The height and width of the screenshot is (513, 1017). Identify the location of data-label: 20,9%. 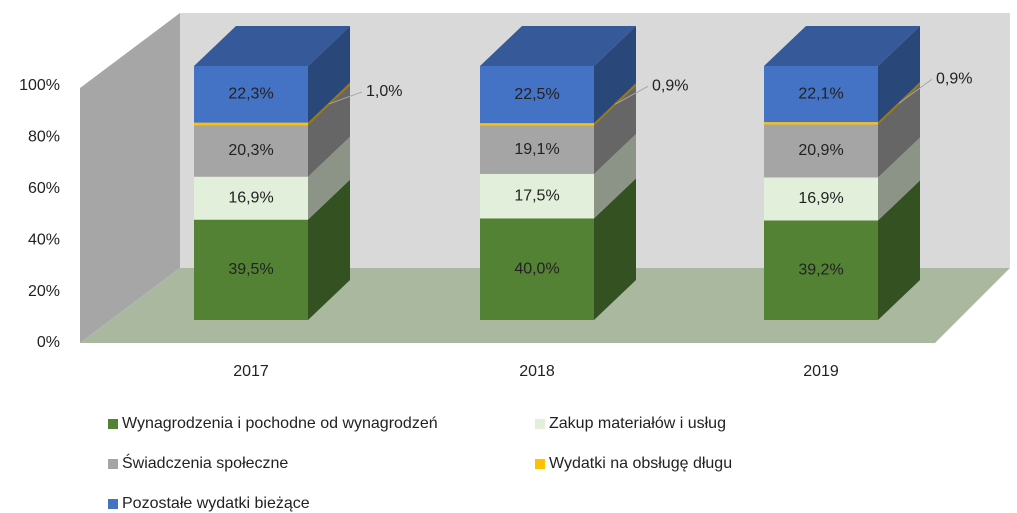
(820, 150).